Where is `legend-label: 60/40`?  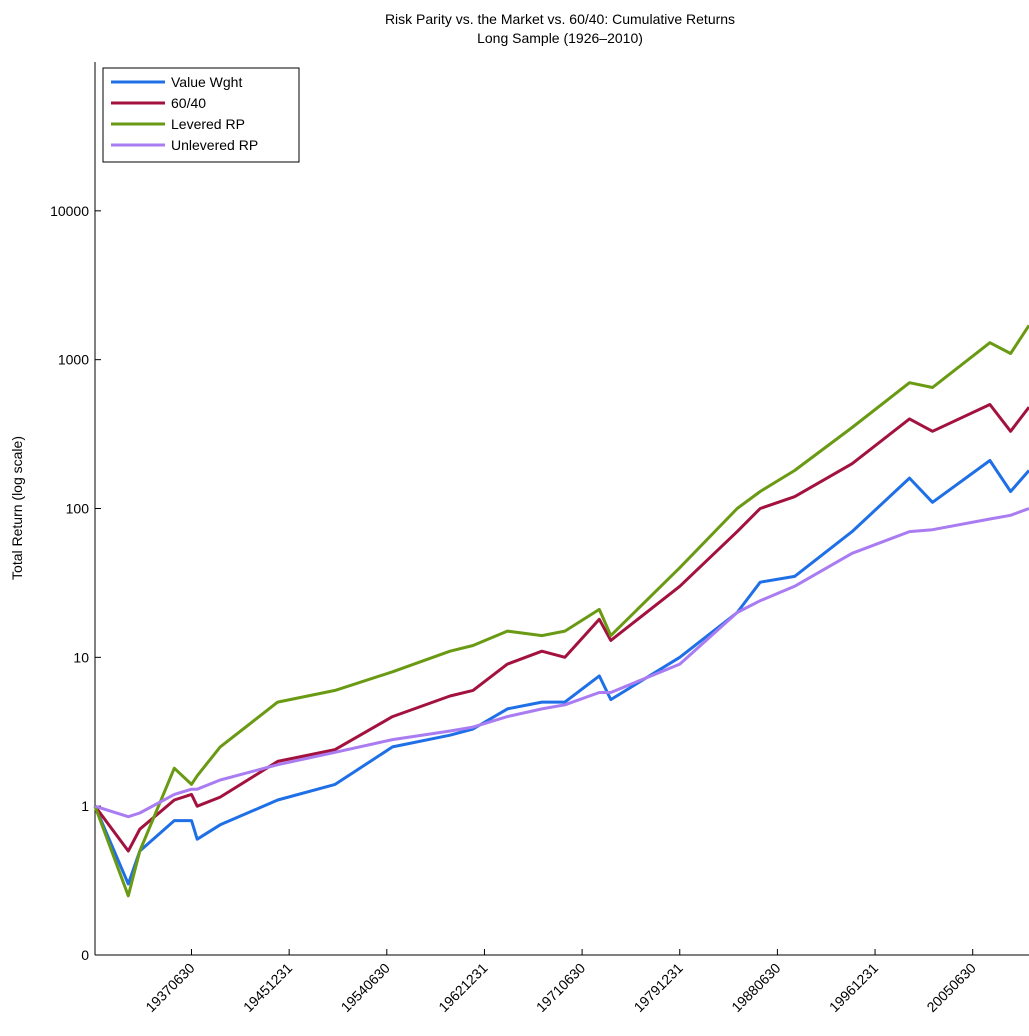
legend-label: 60/40 is located at coordinates (188, 103).